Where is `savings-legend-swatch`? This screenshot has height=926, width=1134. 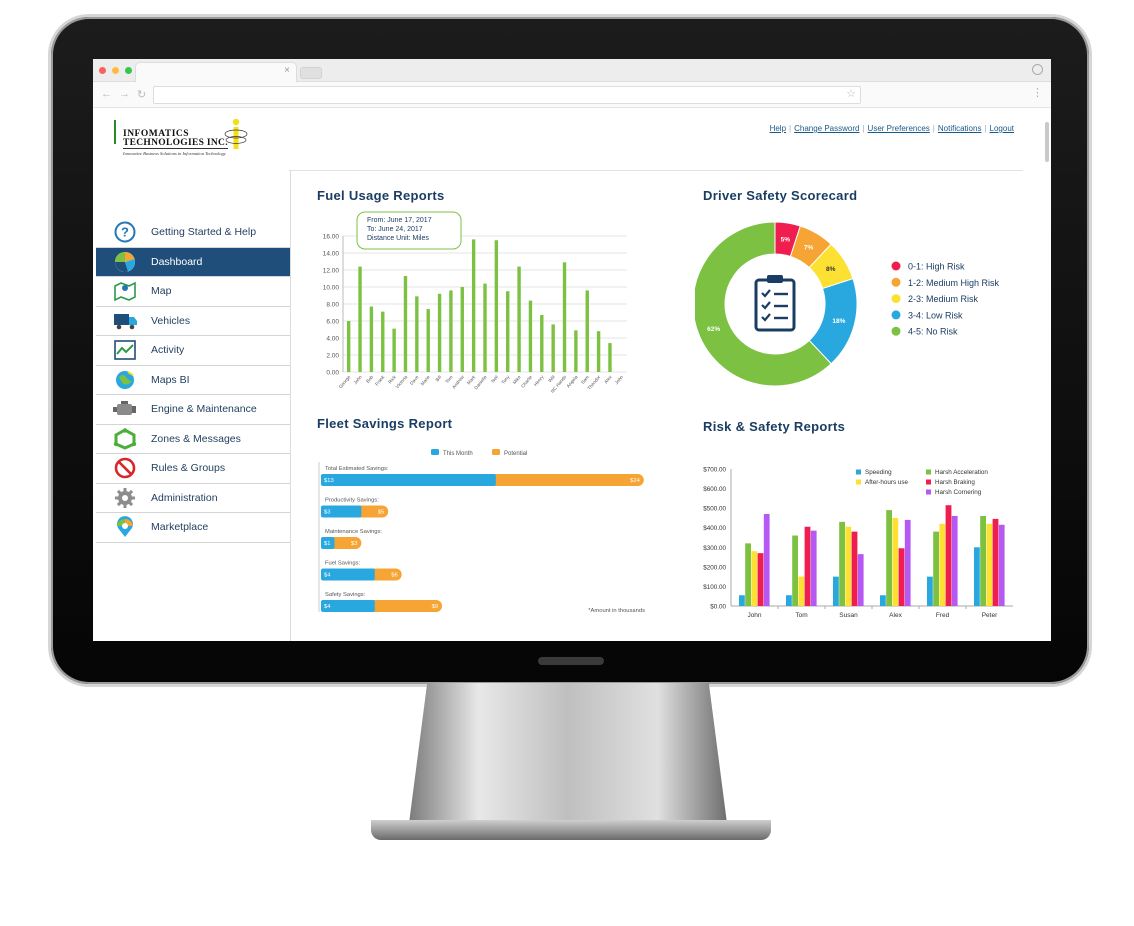
savings-legend-swatch is located at coordinates (435, 452).